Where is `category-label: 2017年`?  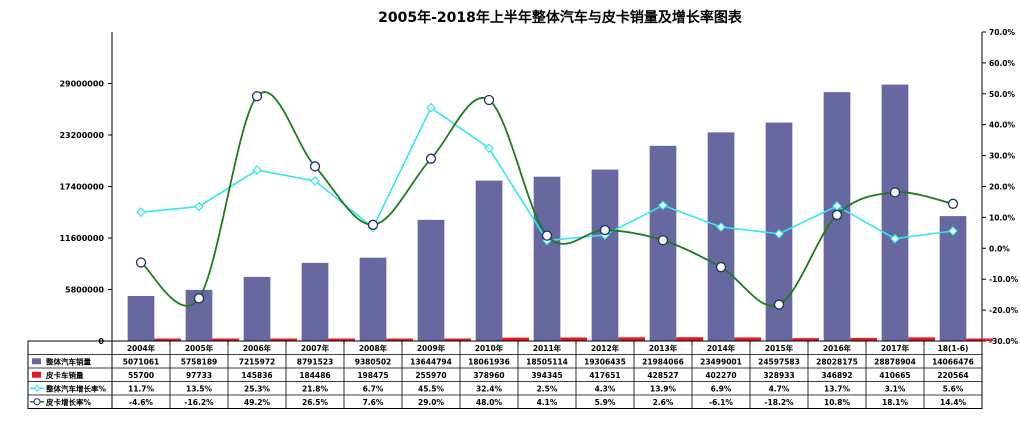
category-label: 2017年 is located at coordinates (895, 348).